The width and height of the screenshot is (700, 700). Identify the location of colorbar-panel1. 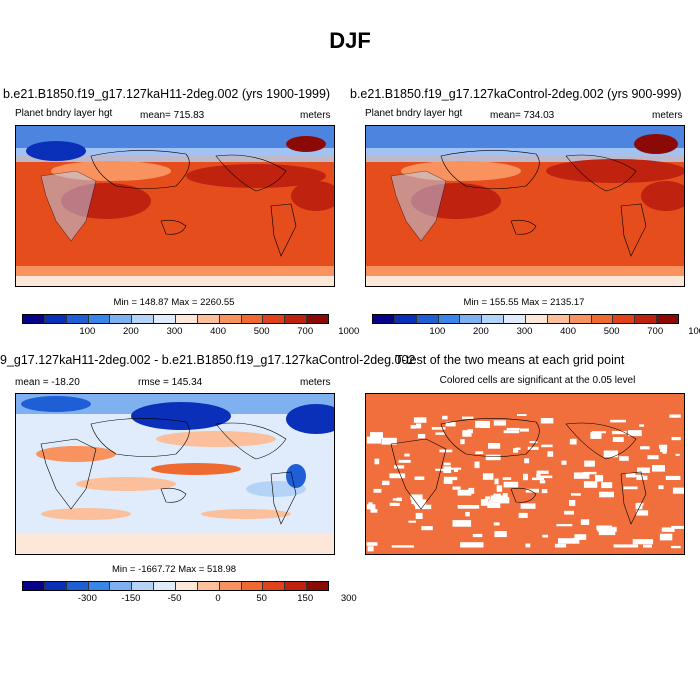
(175, 319).